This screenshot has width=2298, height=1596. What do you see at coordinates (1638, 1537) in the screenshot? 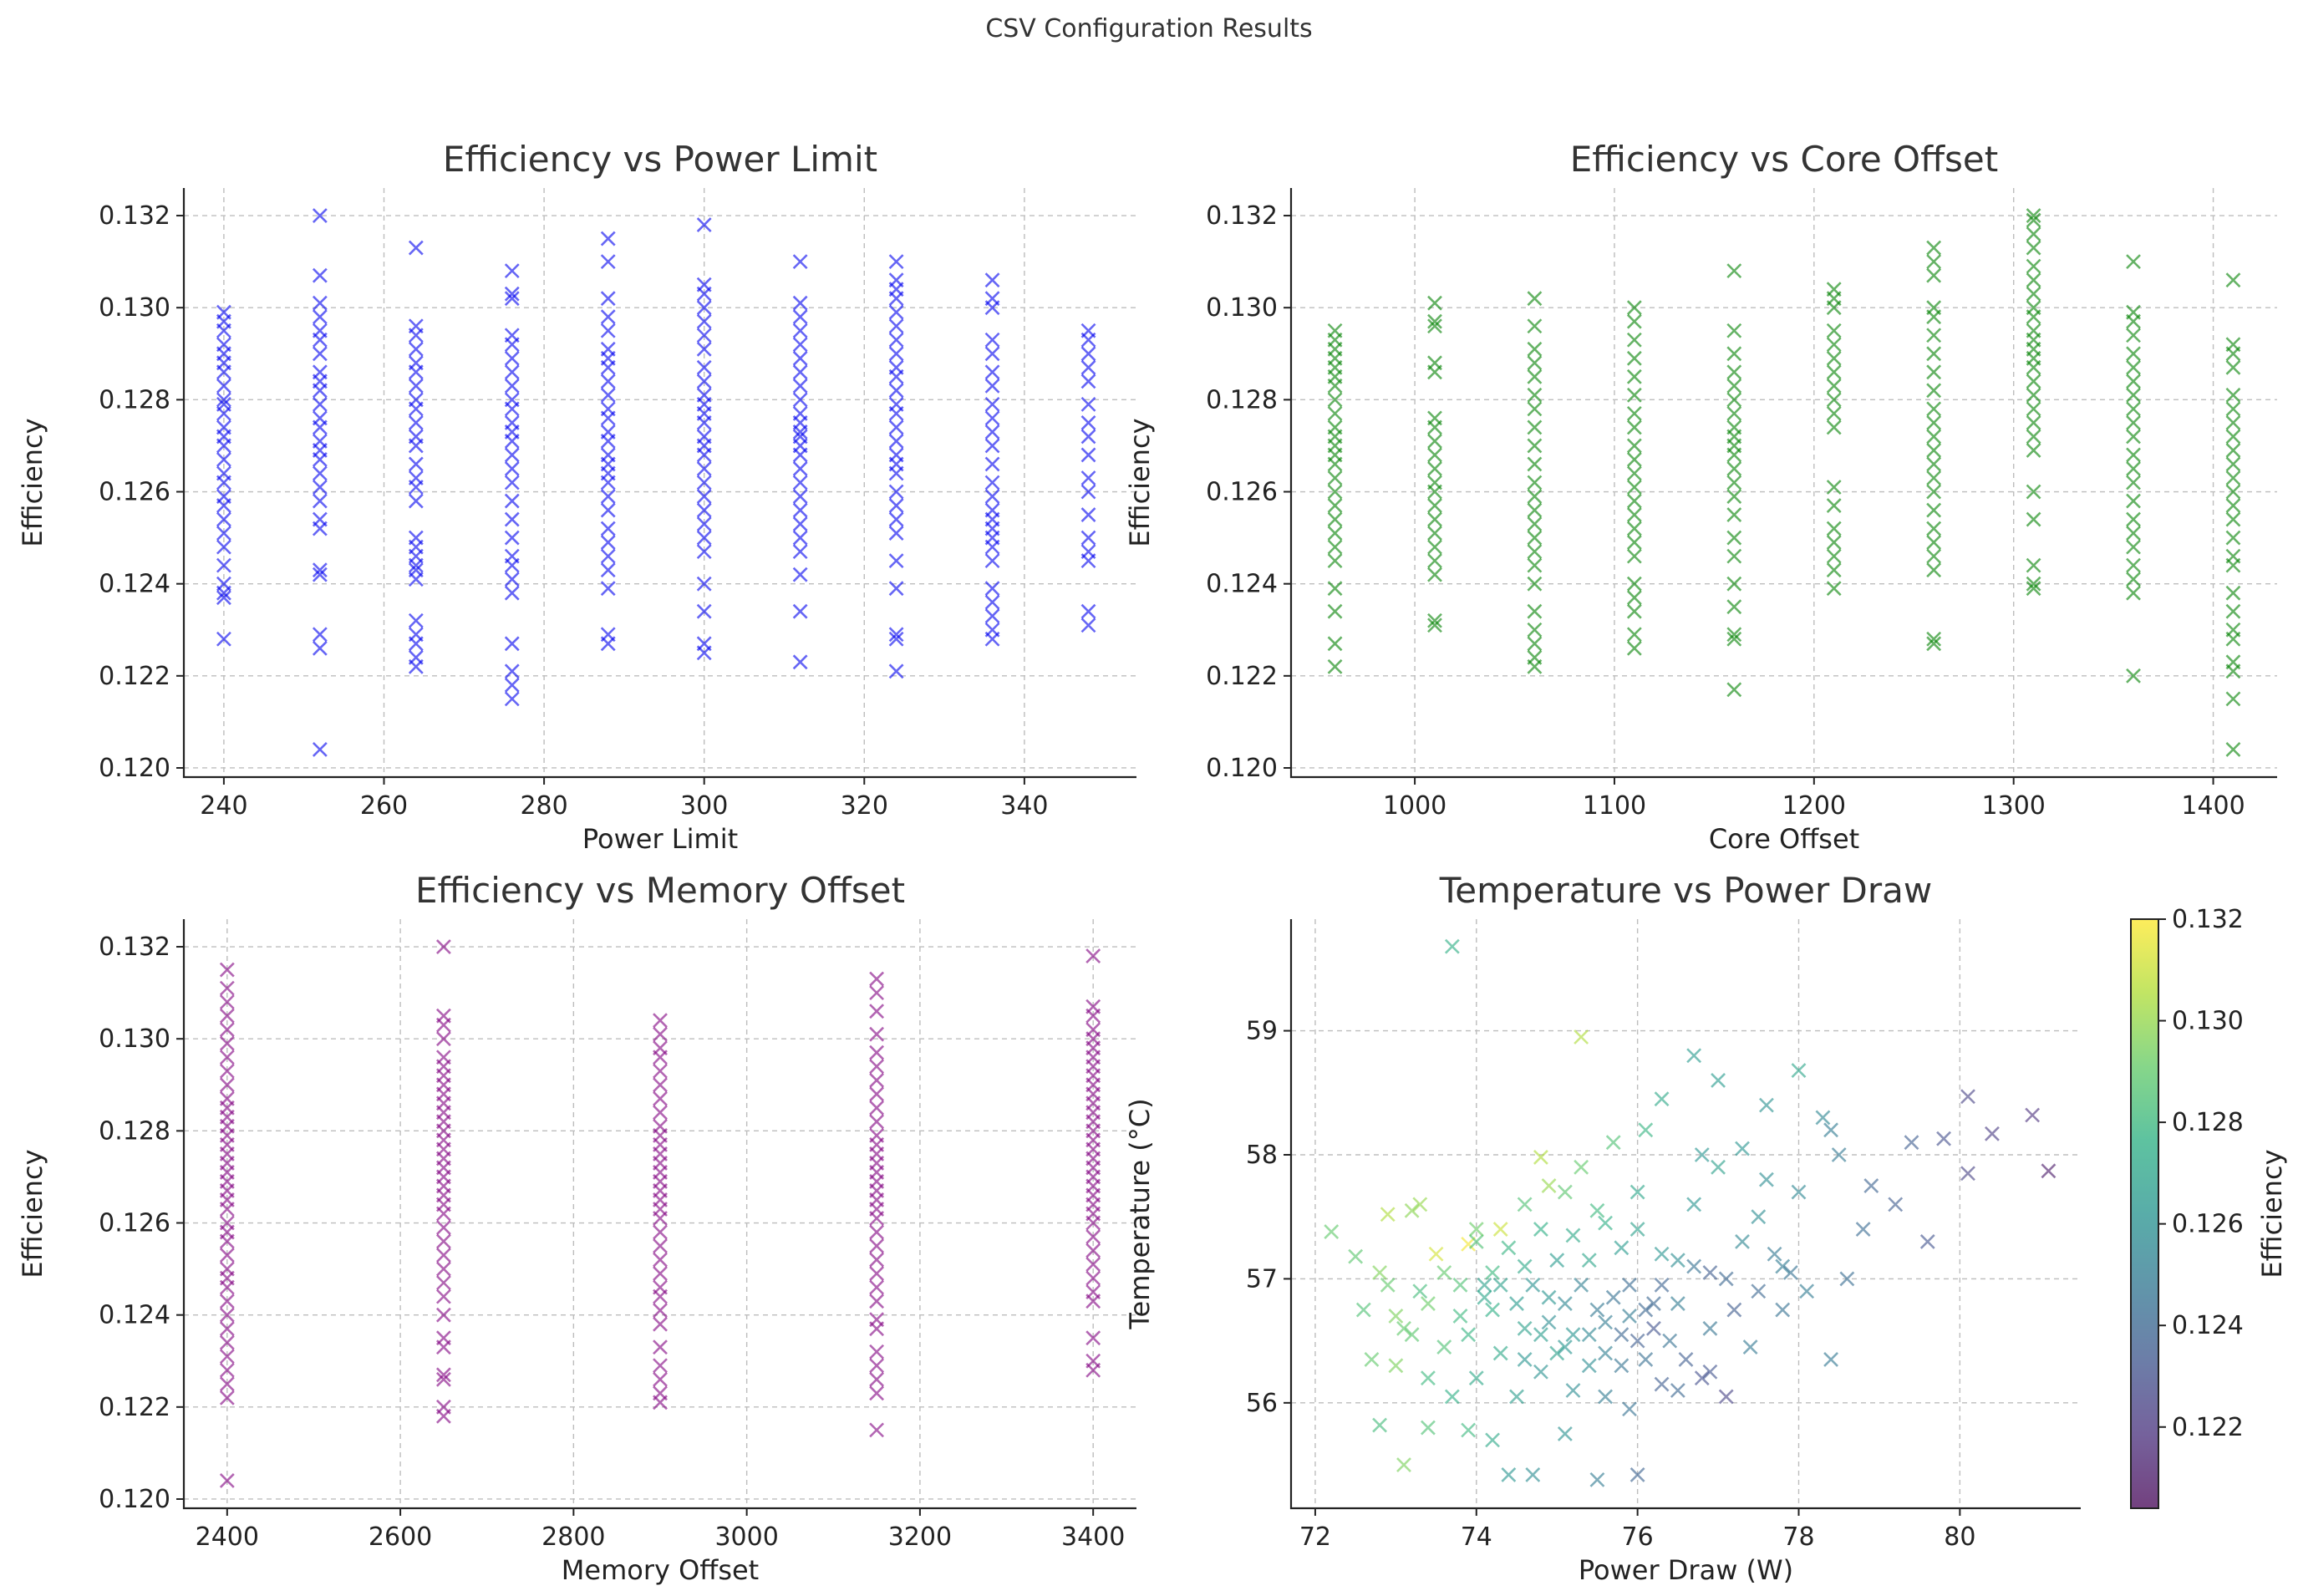
I see `x-tick-label: 76` at bounding box center [1638, 1537].